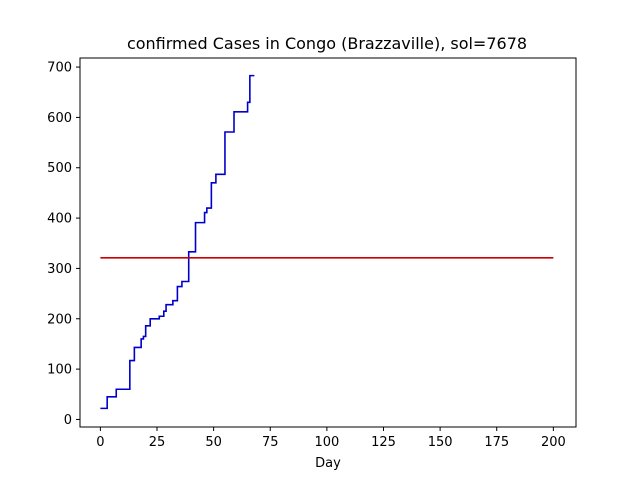  Describe the element at coordinates (59, 370) in the screenshot. I see `y-tick-label: 100` at that location.